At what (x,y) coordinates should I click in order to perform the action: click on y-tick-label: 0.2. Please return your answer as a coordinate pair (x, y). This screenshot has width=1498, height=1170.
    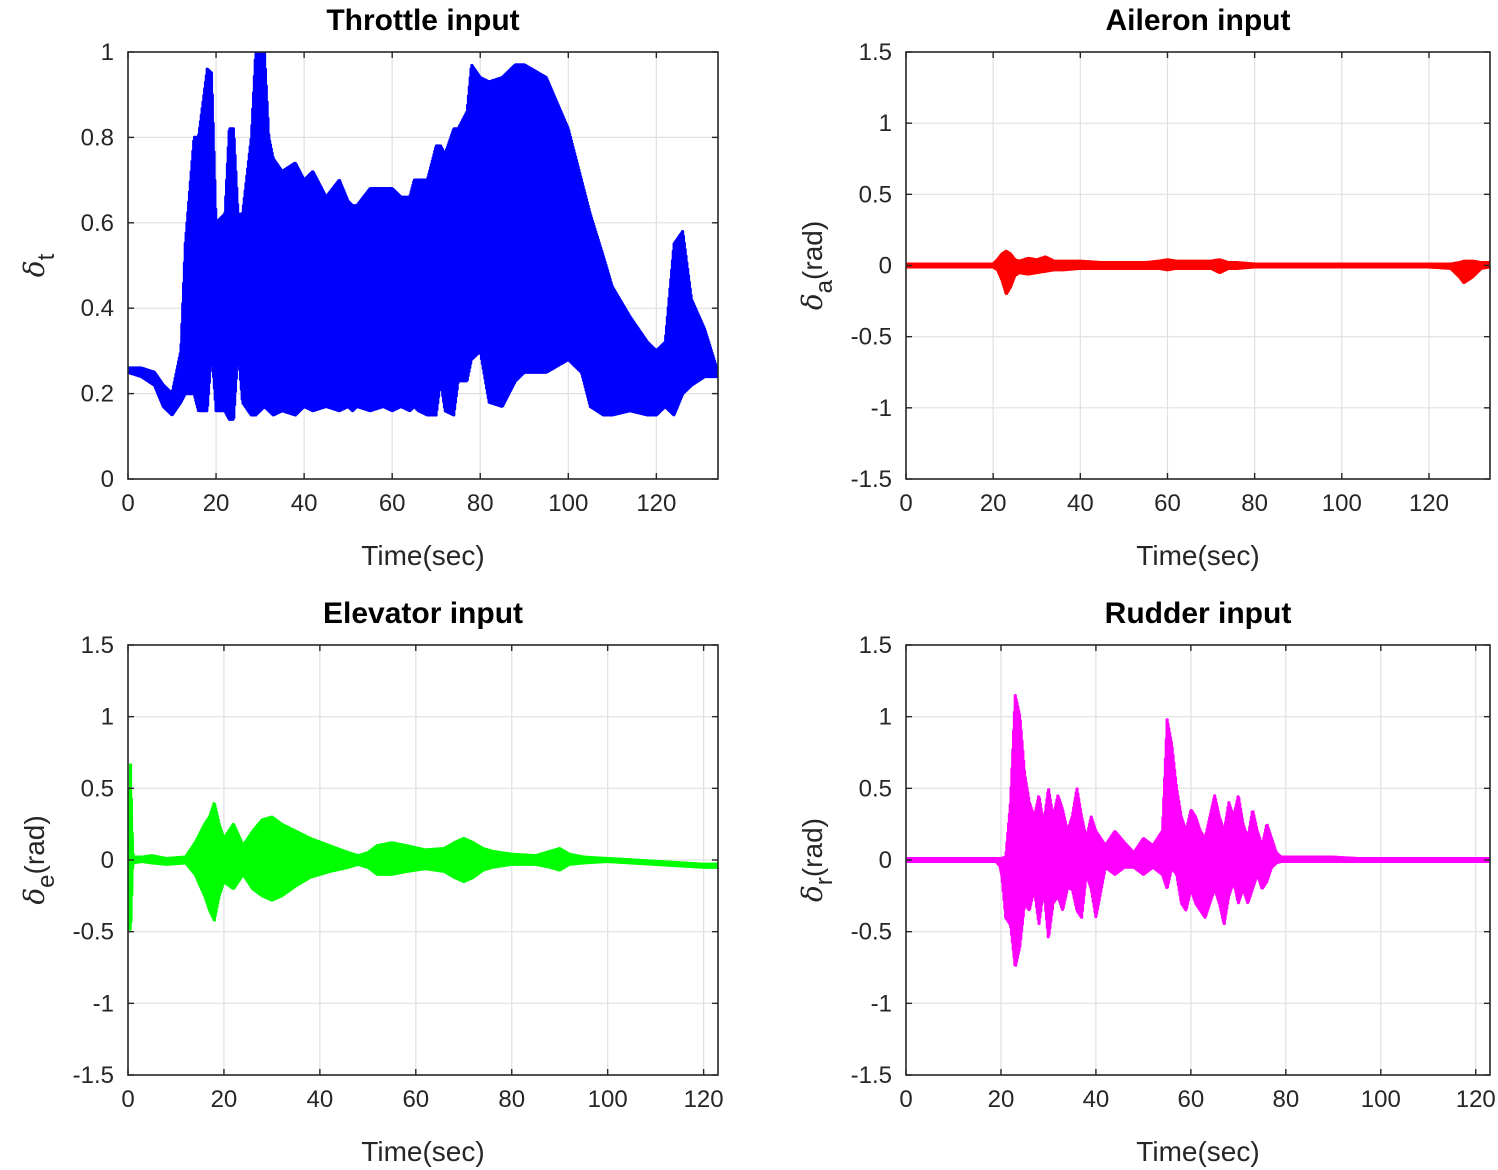
    Looking at the image, I should click on (97, 394).